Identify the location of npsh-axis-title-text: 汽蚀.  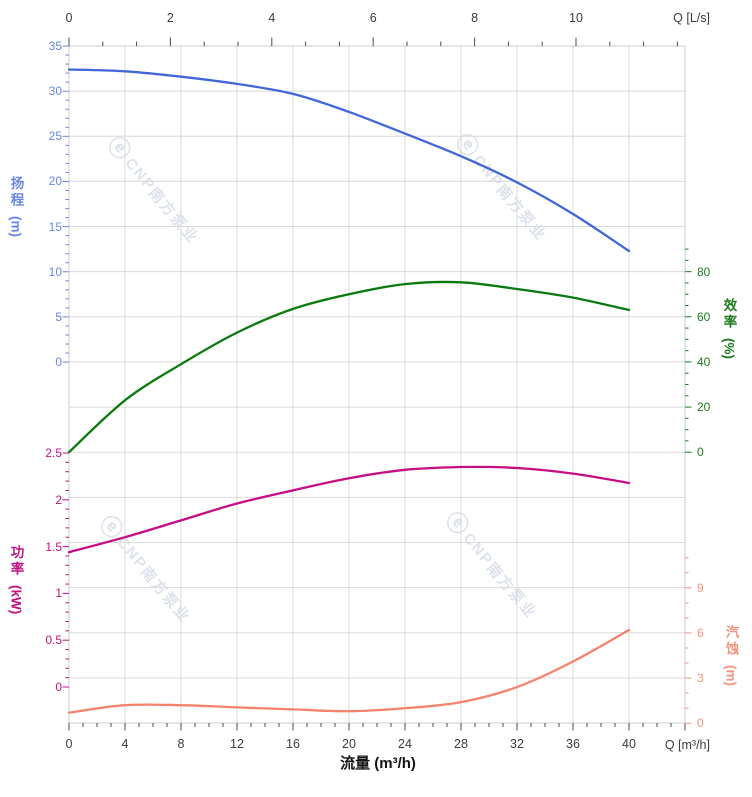
(731, 641).